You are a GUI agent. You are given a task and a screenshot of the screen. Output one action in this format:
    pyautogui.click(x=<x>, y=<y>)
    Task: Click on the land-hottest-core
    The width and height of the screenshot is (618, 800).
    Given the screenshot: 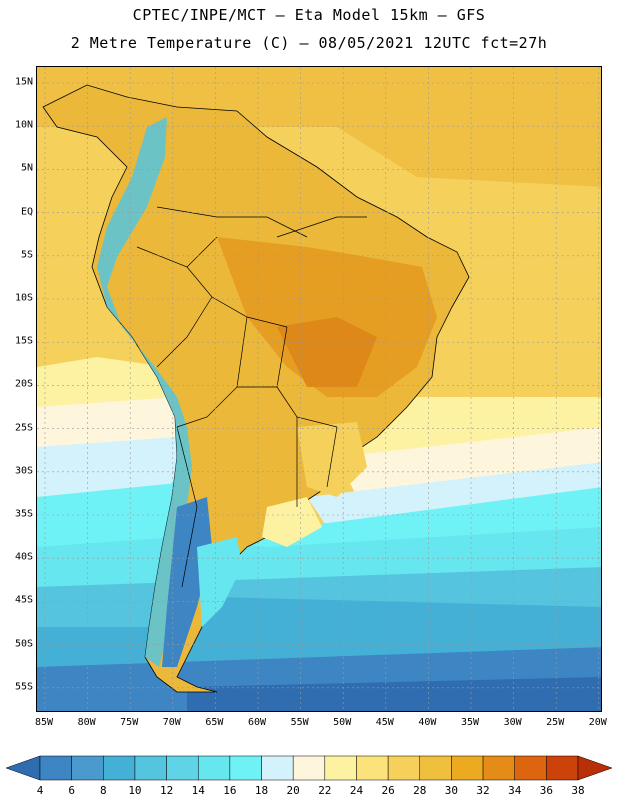 What is the action you would take?
    pyautogui.click(x=327, y=352)
    